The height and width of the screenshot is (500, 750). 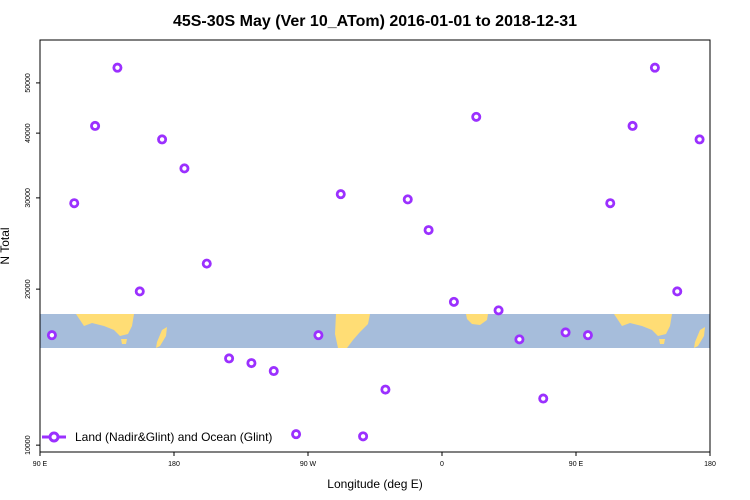 What do you see at coordinates (374, 460) in the screenshot?
I see `x-axis: 90 E 180 90 W 0 90 E 180` at bounding box center [374, 460].